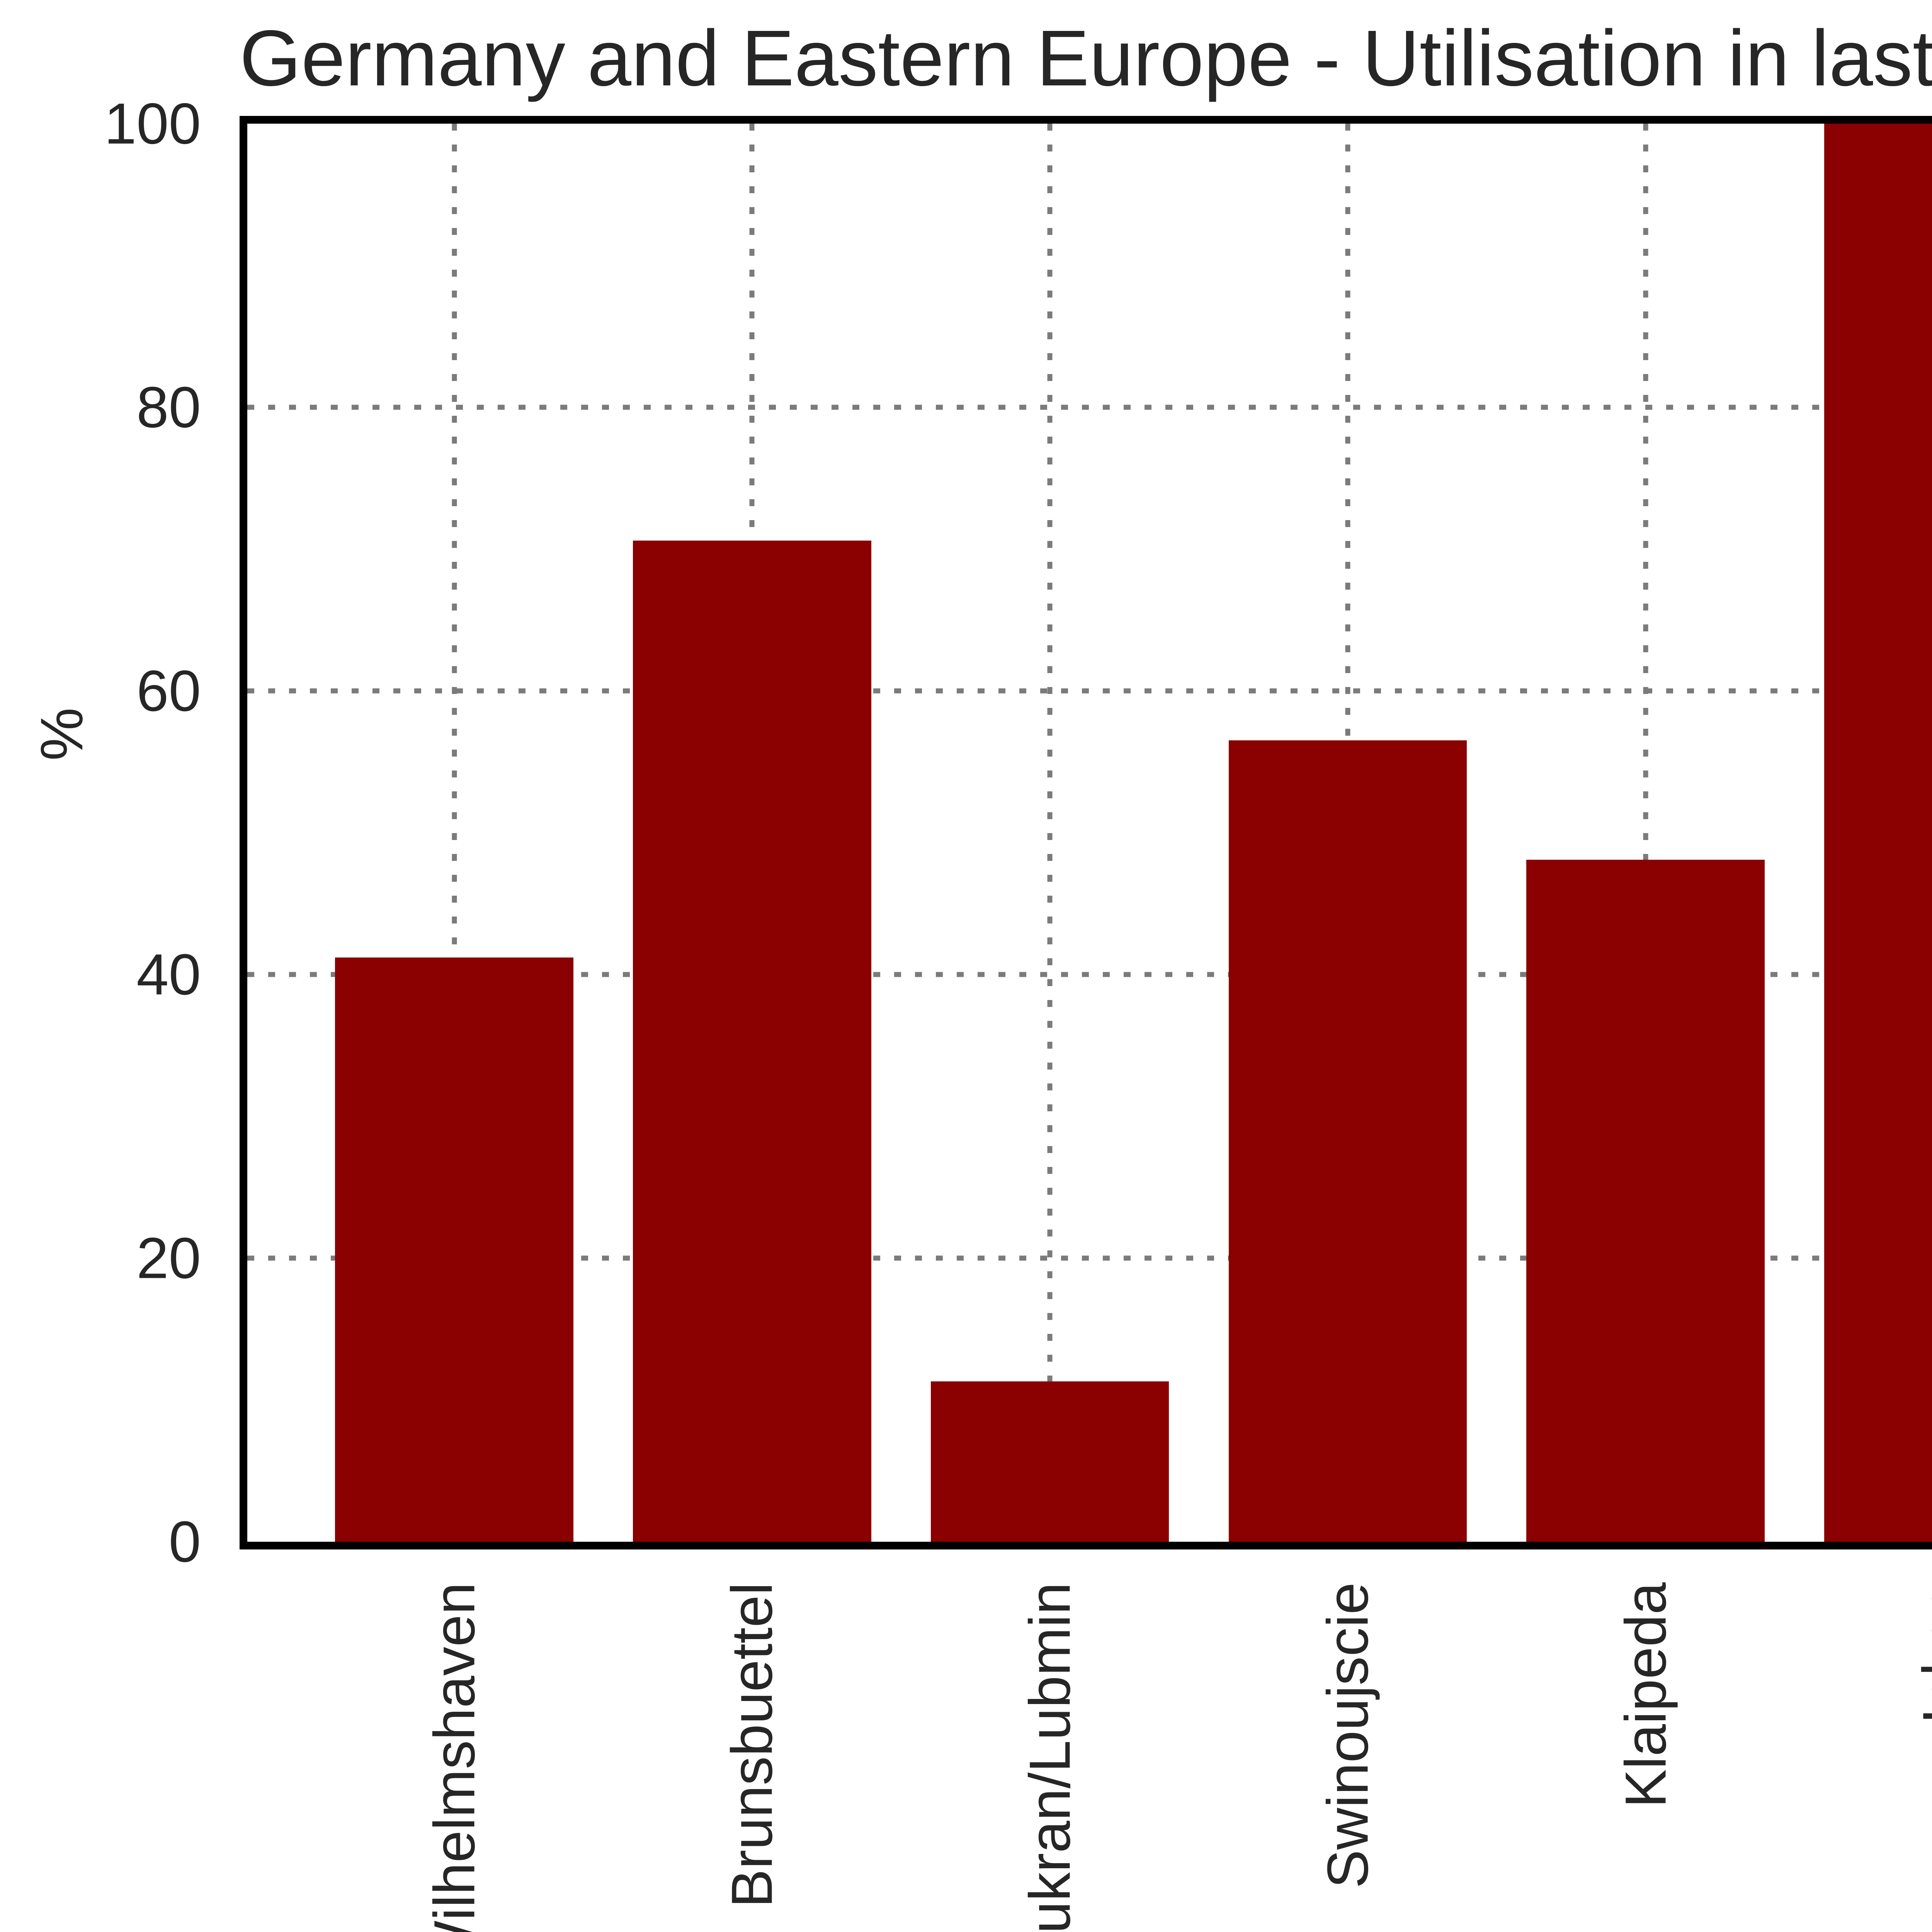 The width and height of the screenshot is (1932, 1932). I want to click on y-tick-label: 40, so click(168, 975).